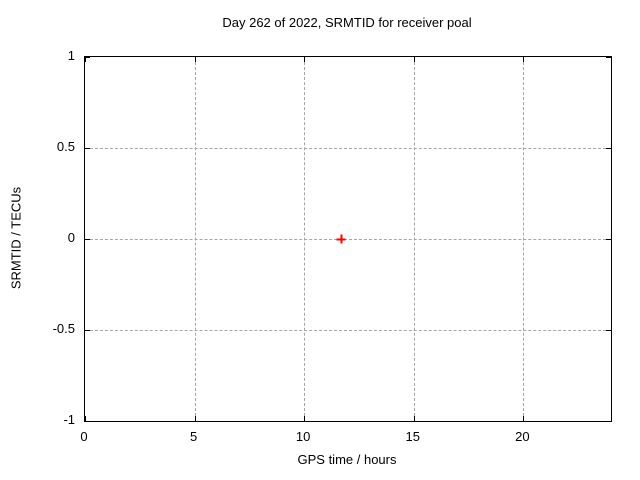 The width and height of the screenshot is (640, 480). What do you see at coordinates (84, 436) in the screenshot?
I see `x-tick-label: 0` at bounding box center [84, 436].